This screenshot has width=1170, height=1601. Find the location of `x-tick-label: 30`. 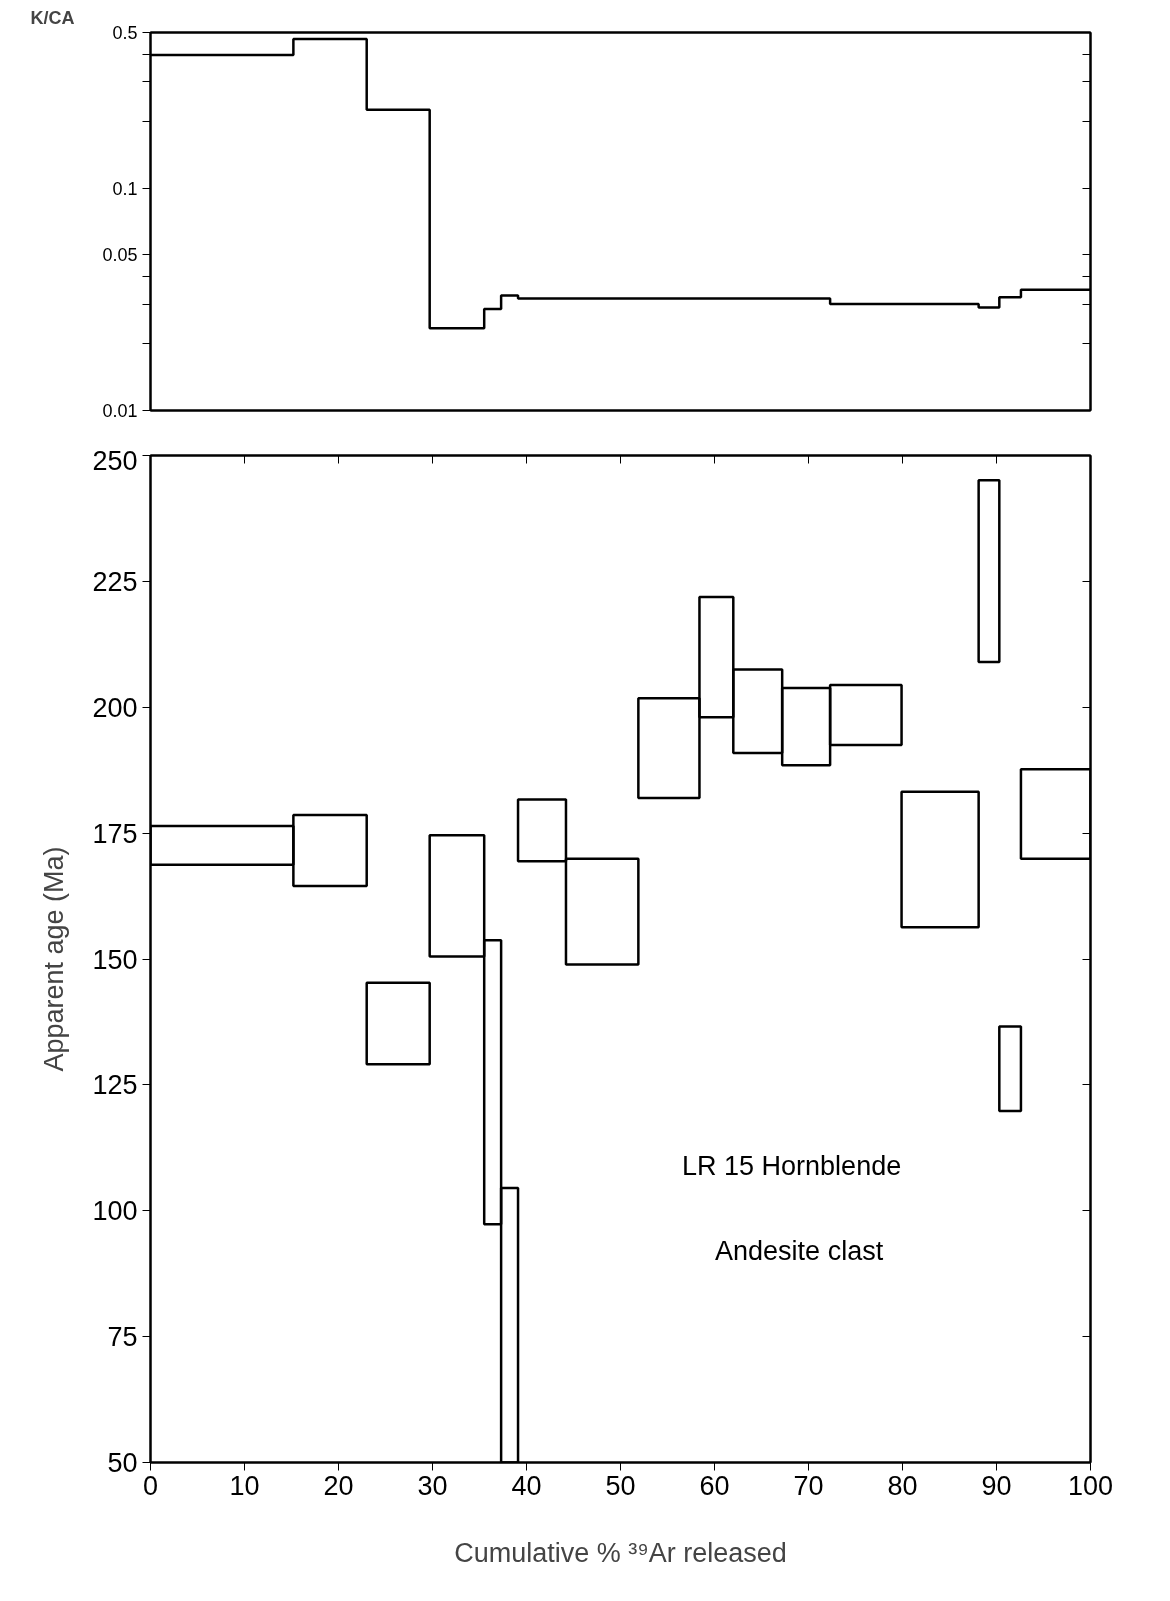

x-tick-label: 30 is located at coordinates (432, 1485).